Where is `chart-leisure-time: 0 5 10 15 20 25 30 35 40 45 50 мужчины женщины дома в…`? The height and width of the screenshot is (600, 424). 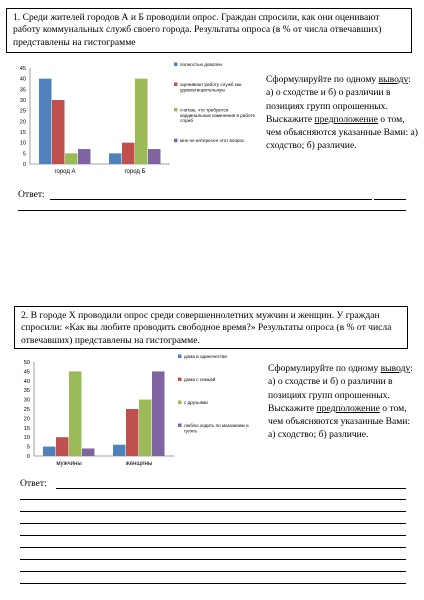 chart-leisure-time: 0 5 10 15 20 25 30 35 40 45 50 мужчины женщины дома в… is located at coordinates (136, 410).